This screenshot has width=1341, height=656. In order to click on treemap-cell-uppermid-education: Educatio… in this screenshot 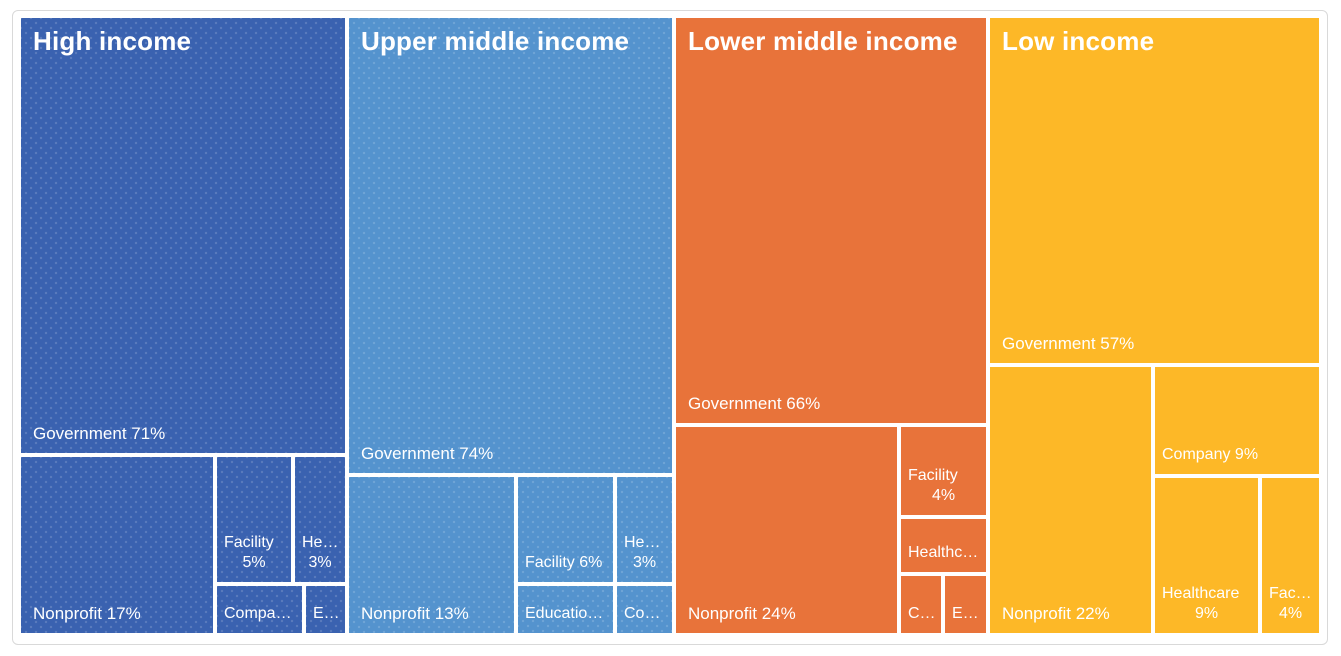, I will do `click(565, 609)`.